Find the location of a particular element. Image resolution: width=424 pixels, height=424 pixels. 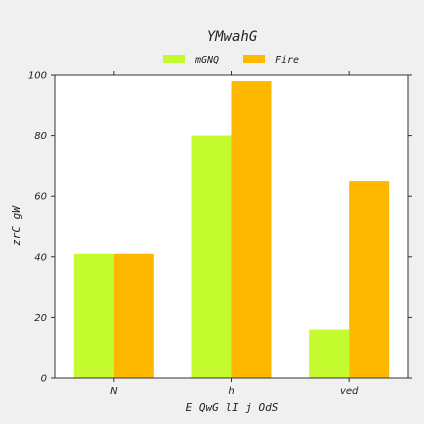

legend-swatch-mgnq is located at coordinates (174, 59).